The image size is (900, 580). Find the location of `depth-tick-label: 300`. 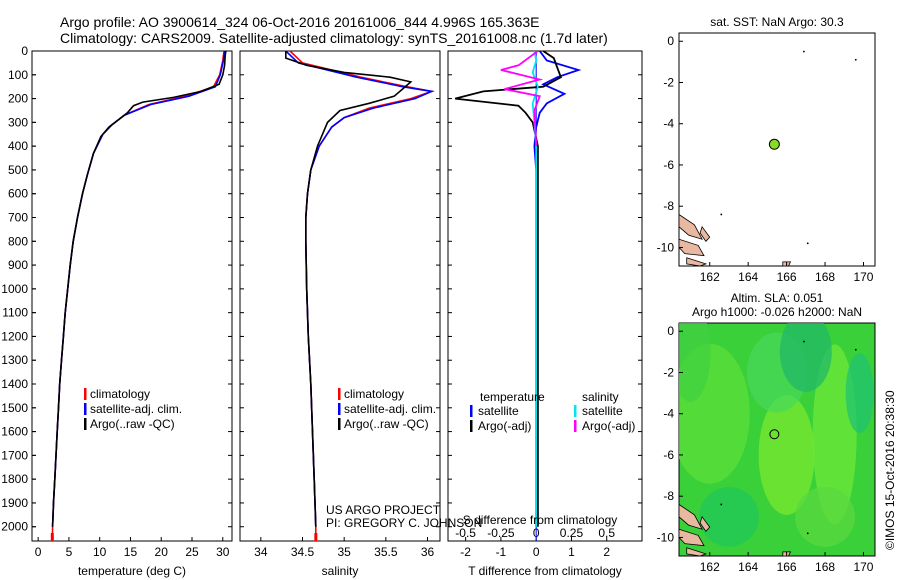

depth-tick-label: 300 is located at coordinates (18, 122).